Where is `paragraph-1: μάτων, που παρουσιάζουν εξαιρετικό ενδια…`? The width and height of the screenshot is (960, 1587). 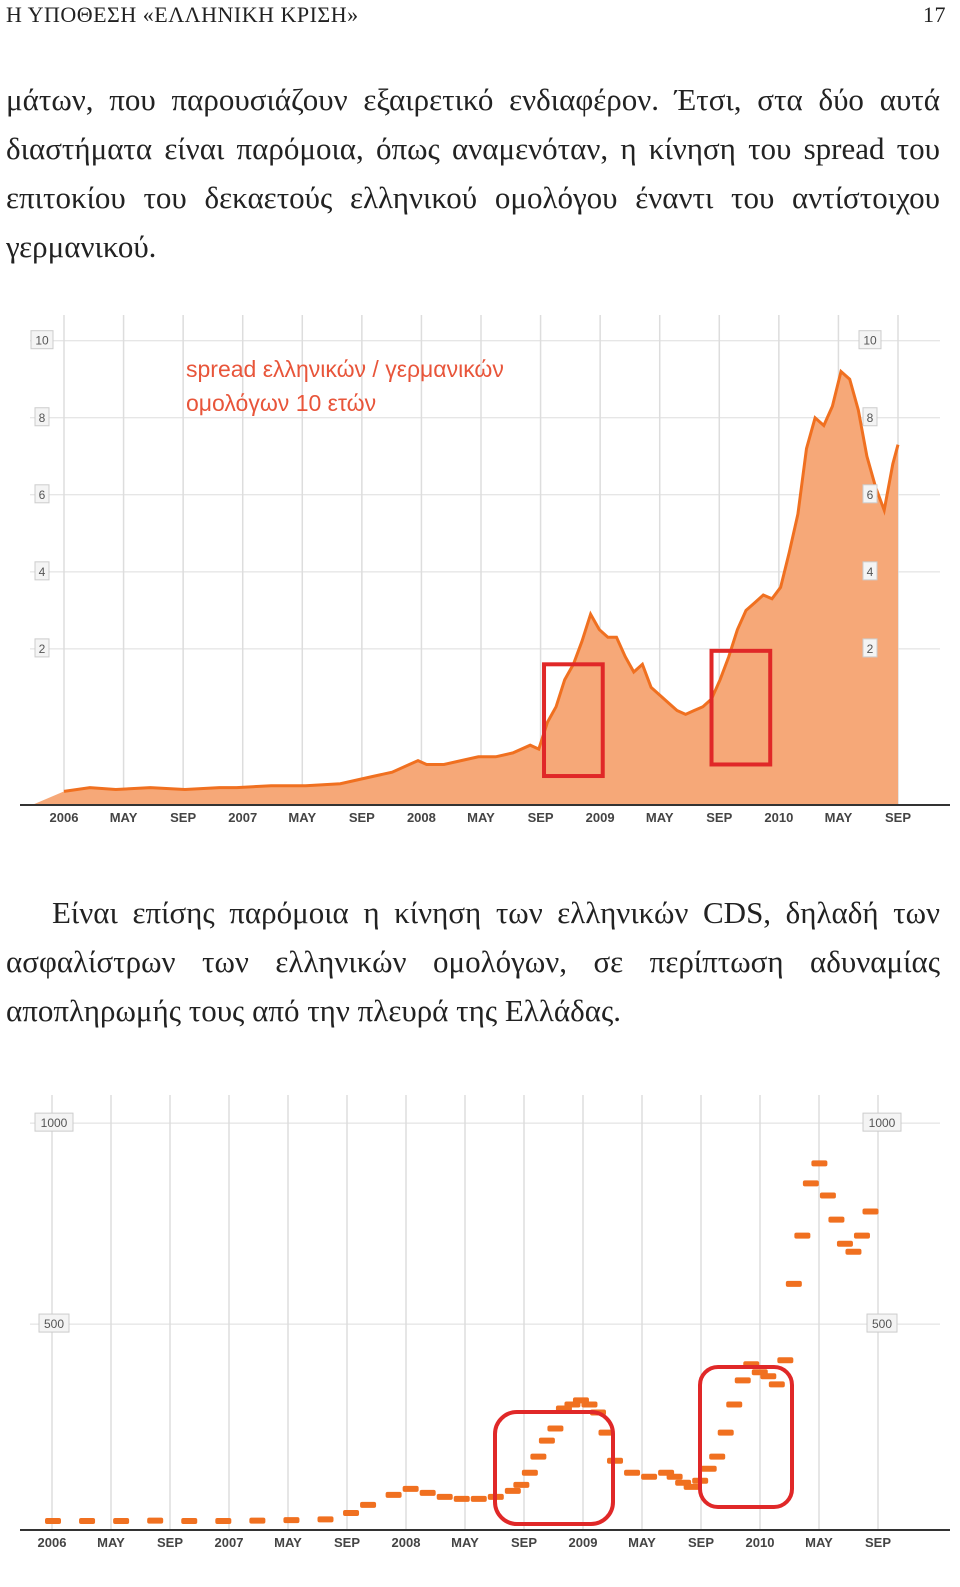 paragraph-1: μάτων, που παρουσιάζουν εξαιρετικό ενδια… is located at coordinates (473, 173).